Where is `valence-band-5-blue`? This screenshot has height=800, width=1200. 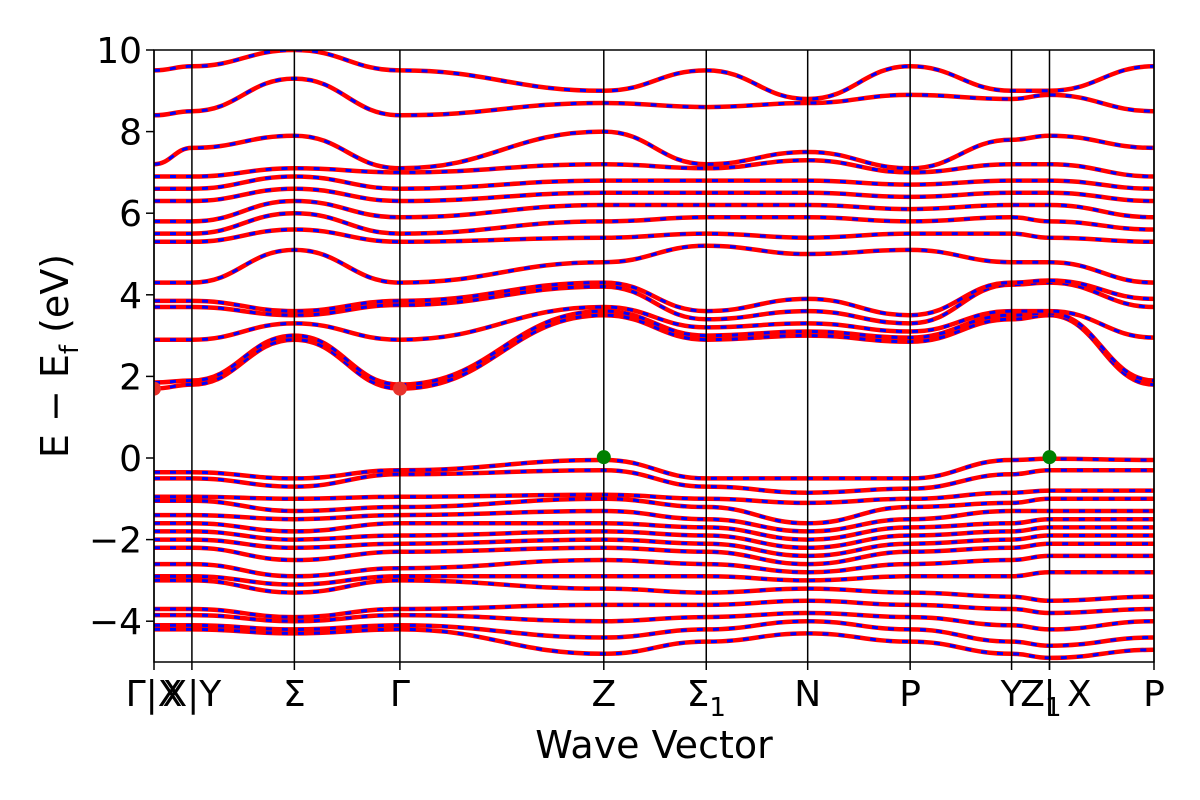
valence-band-5-blue is located at coordinates (654, 521).